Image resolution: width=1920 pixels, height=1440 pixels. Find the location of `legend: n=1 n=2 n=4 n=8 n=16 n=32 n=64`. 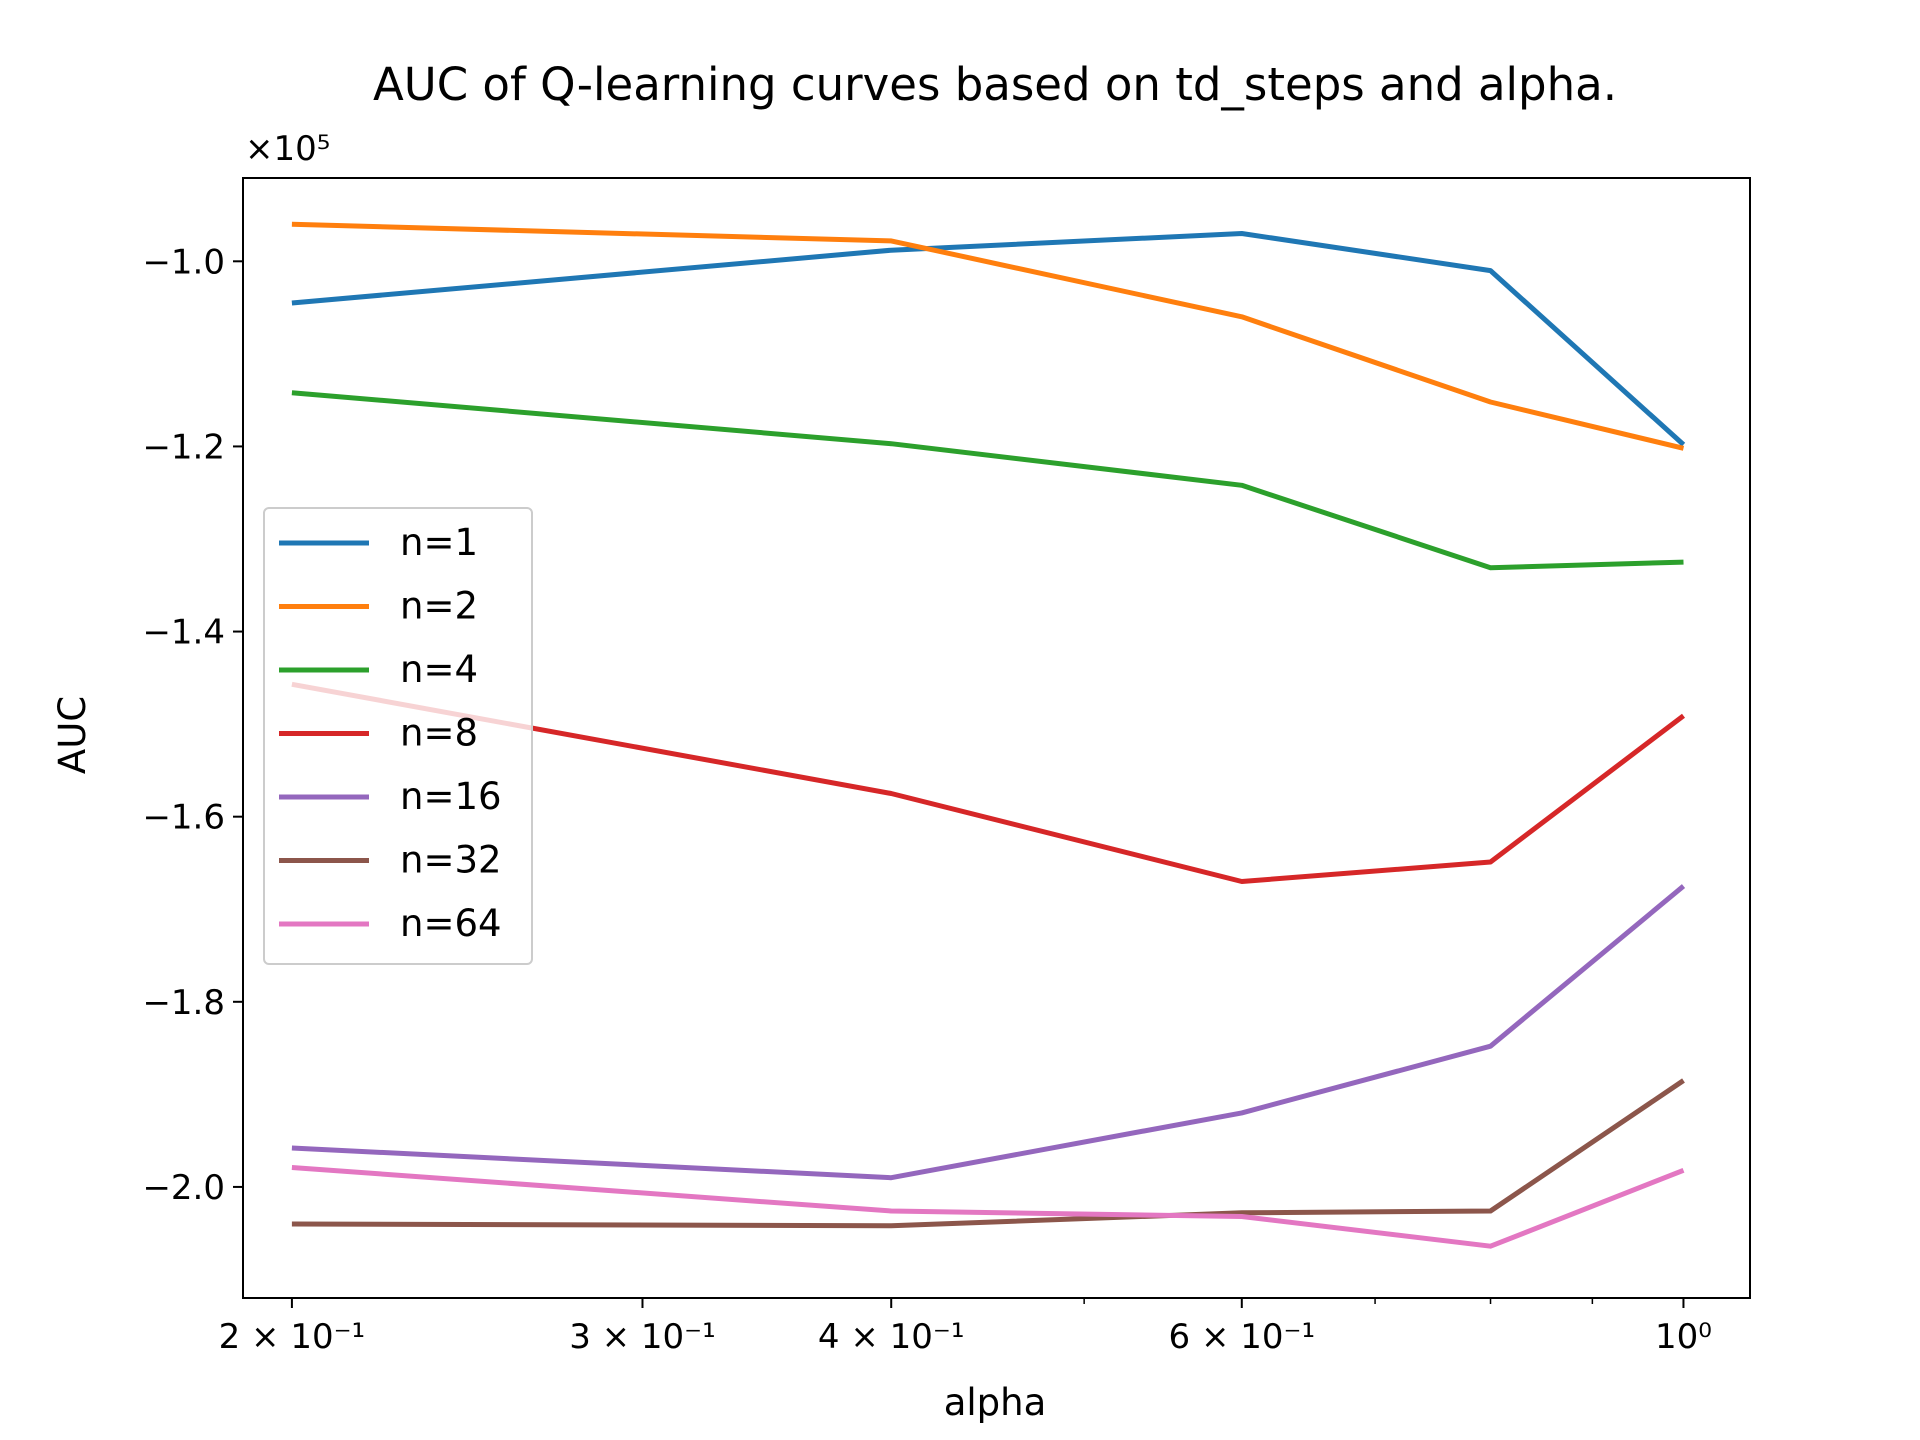

legend: n=1 n=2 n=4 n=8 n=16 n=32 n=64 is located at coordinates (398, 736).